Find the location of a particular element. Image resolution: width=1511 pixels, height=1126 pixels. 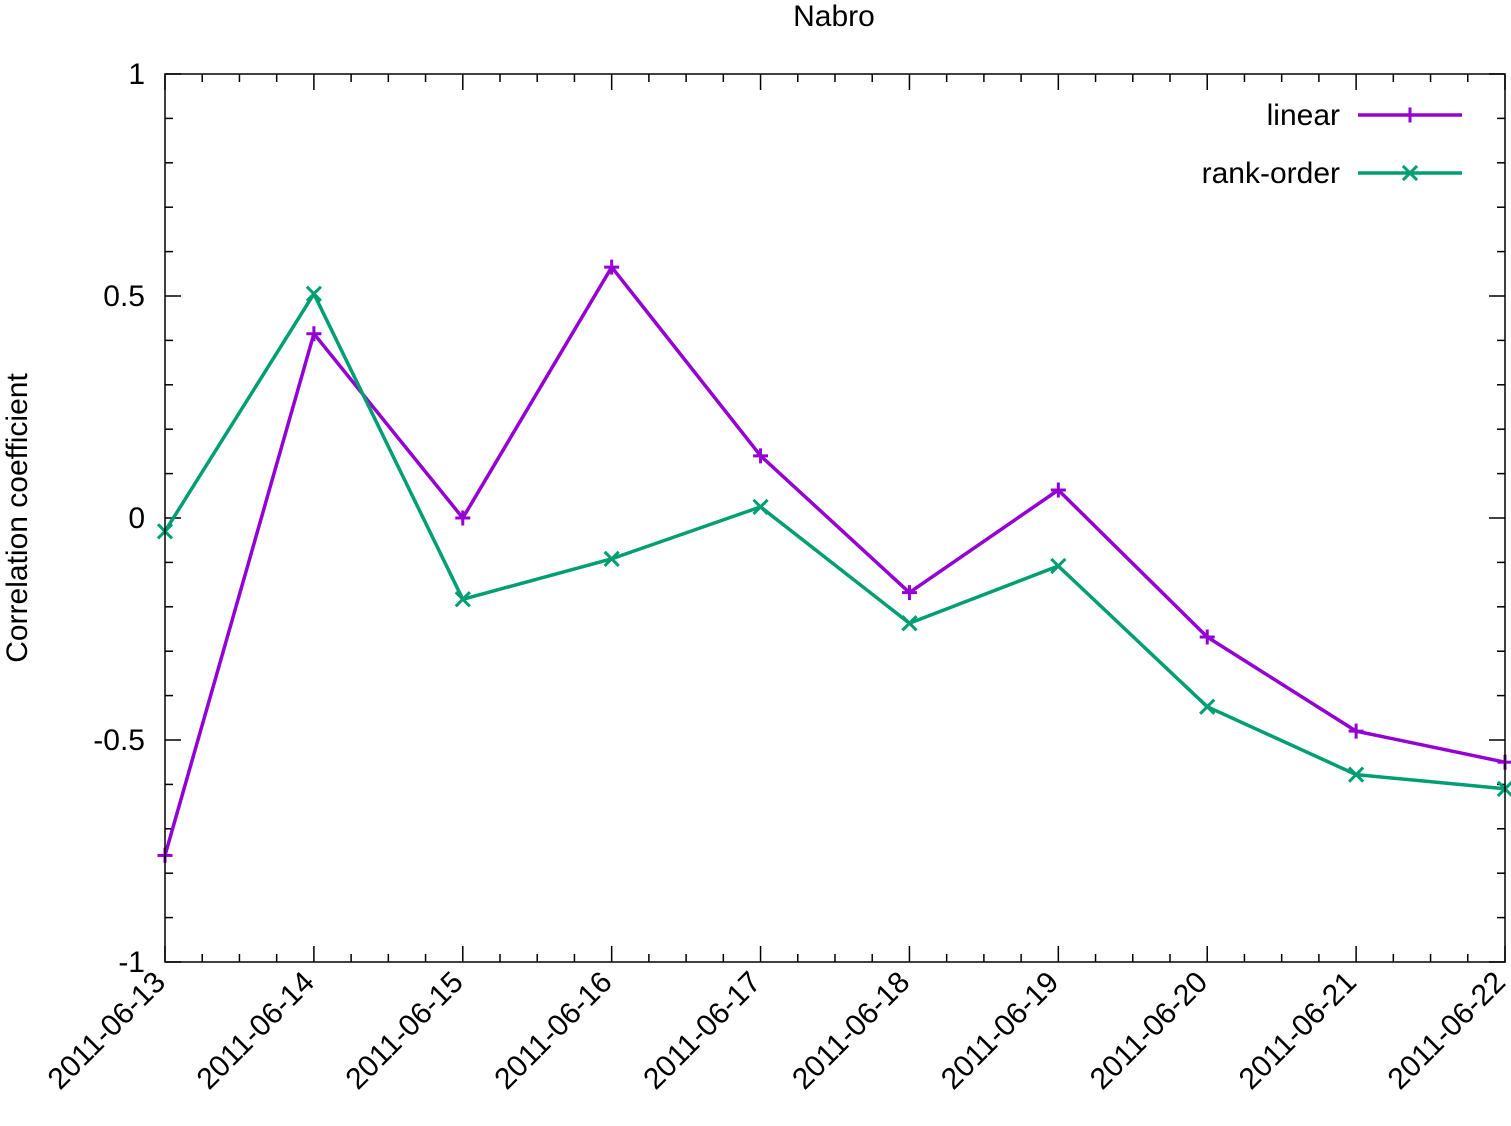

y-tick-label: -0.5 is located at coordinates (119, 740).